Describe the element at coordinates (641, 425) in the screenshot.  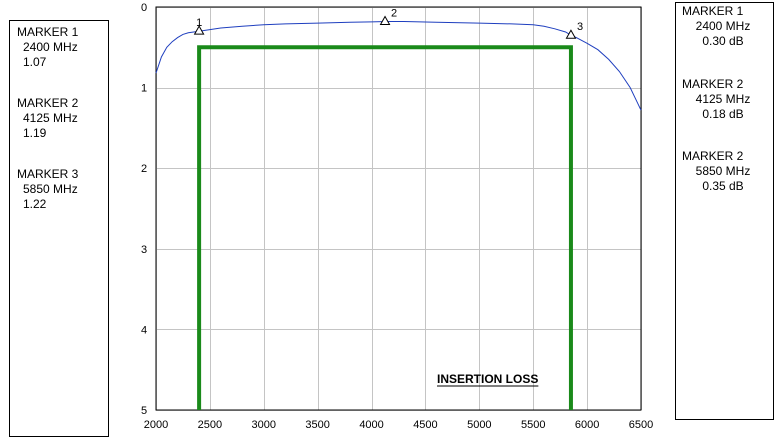
I see `x-tick-label: 6500` at that location.